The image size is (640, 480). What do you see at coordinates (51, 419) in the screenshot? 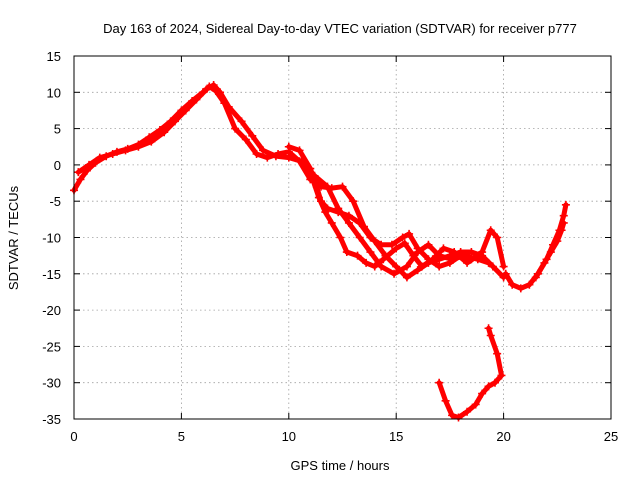
I see `y-tick-label: -35` at bounding box center [51, 419].